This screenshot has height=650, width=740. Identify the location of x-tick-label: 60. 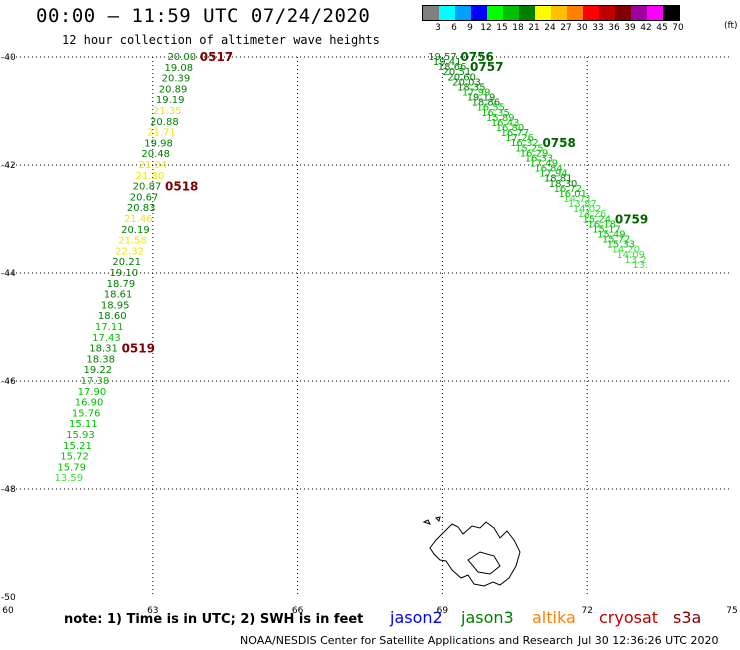
(8, 611).